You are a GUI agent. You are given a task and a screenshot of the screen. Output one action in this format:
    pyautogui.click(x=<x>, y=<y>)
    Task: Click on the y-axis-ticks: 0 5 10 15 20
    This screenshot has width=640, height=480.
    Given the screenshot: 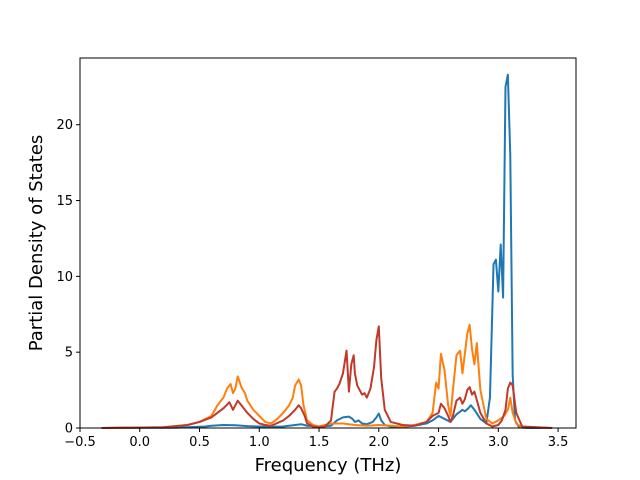 What is the action you would take?
    pyautogui.click(x=68, y=277)
    